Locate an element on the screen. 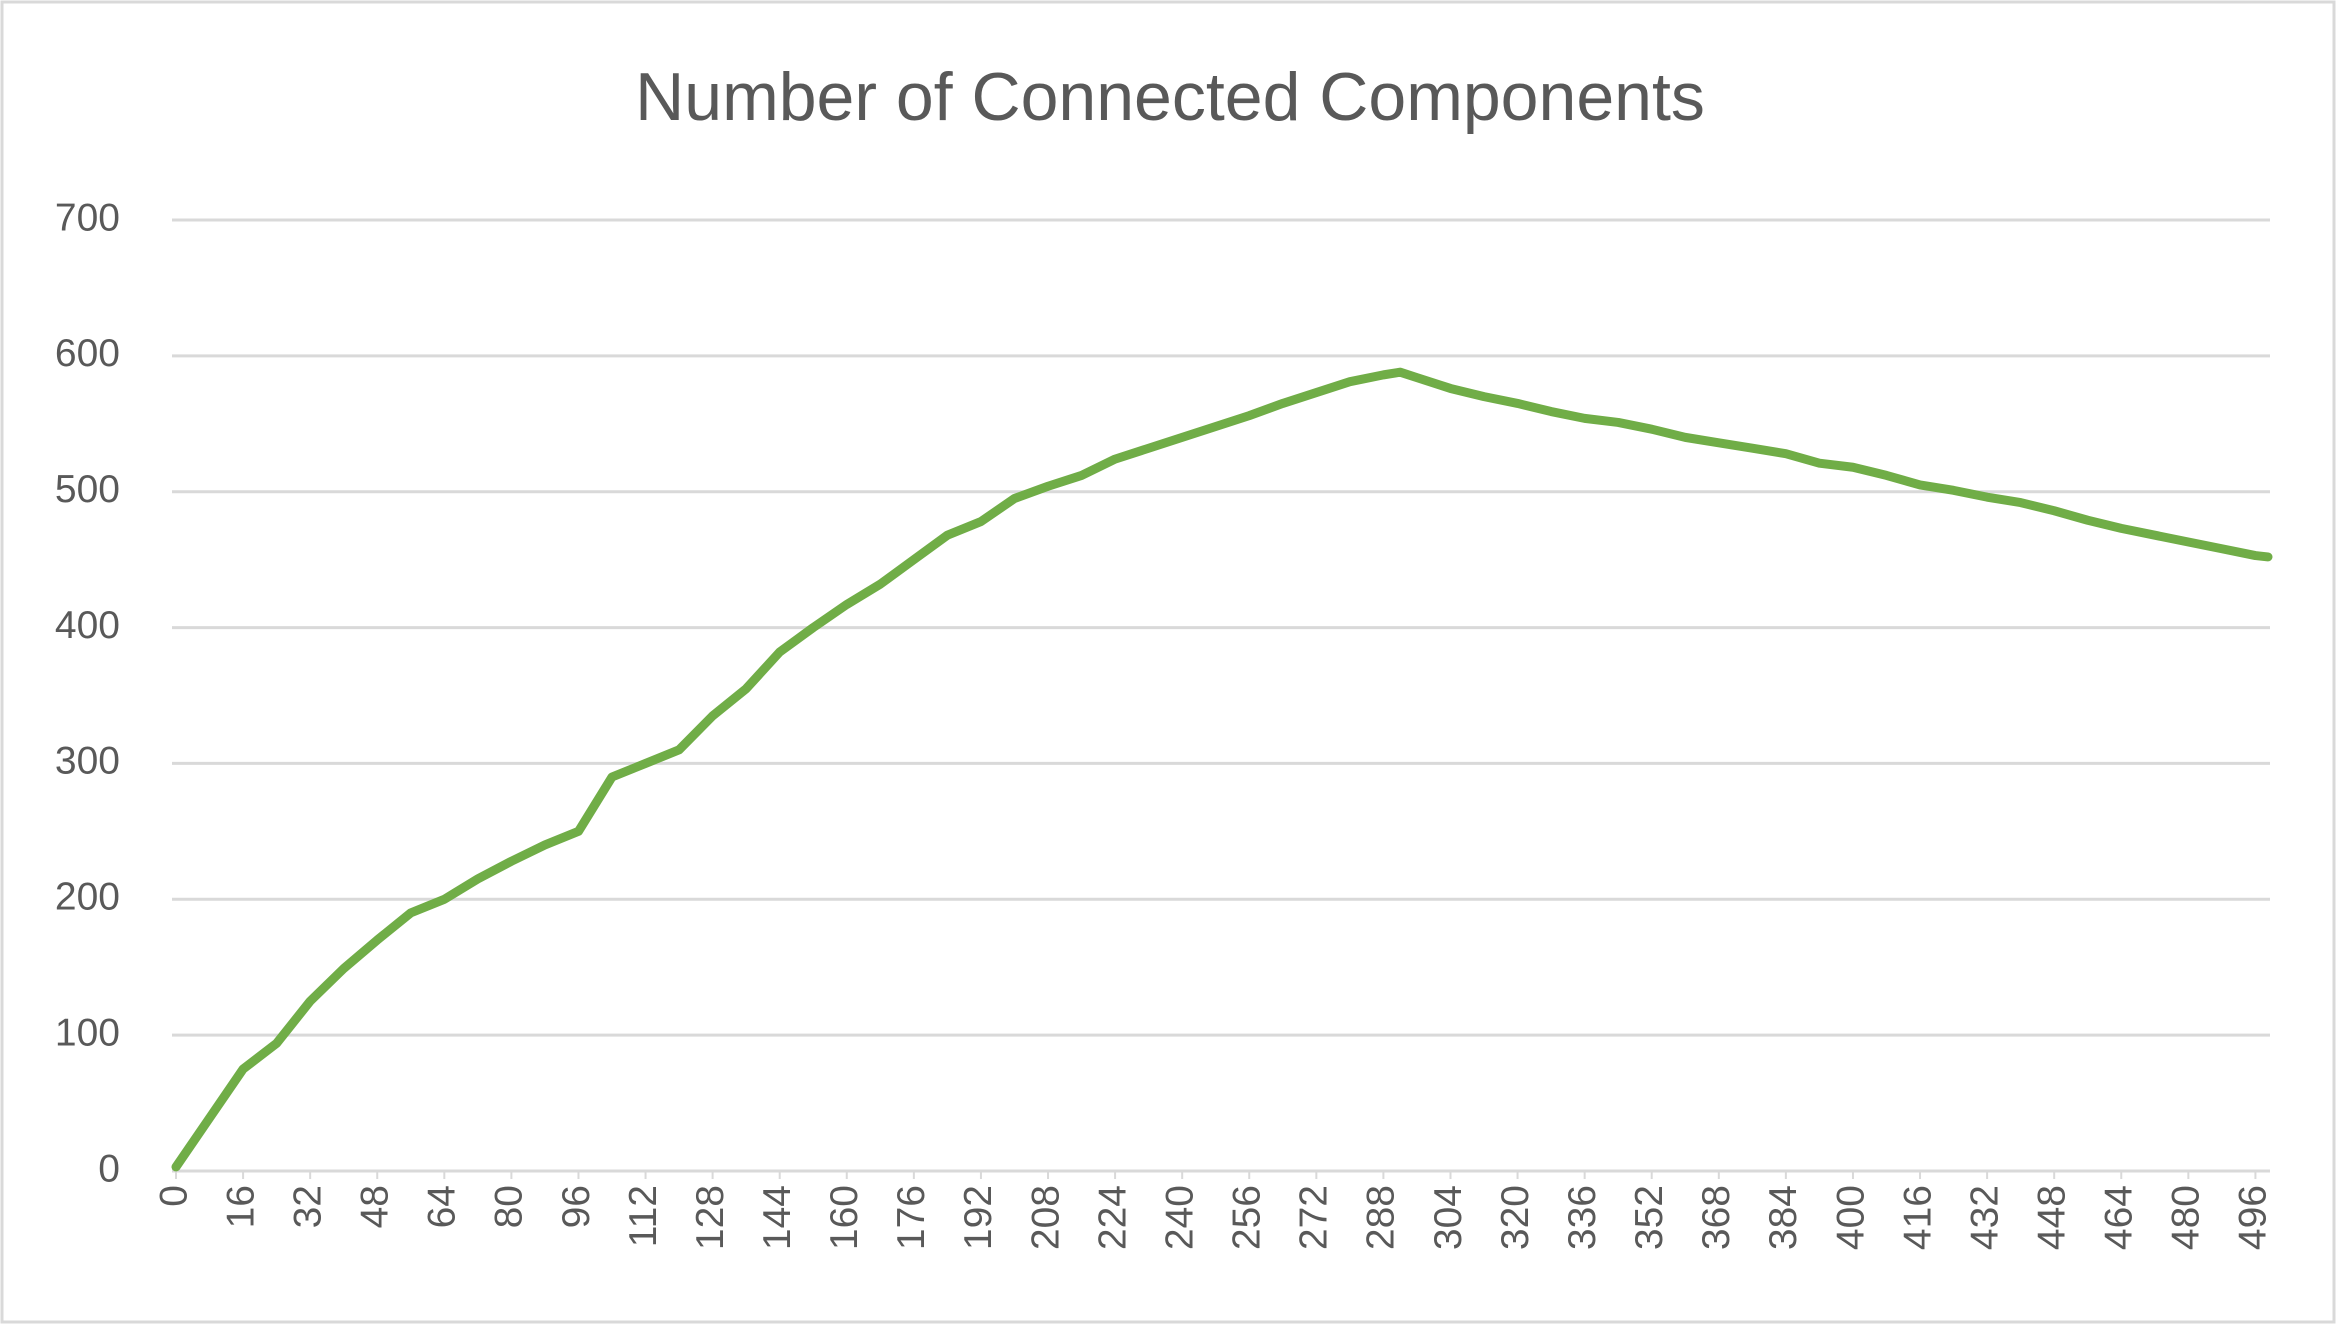 This screenshot has width=2336, height=1324. x-tick-label: 368 is located at coordinates (1716, 1217).